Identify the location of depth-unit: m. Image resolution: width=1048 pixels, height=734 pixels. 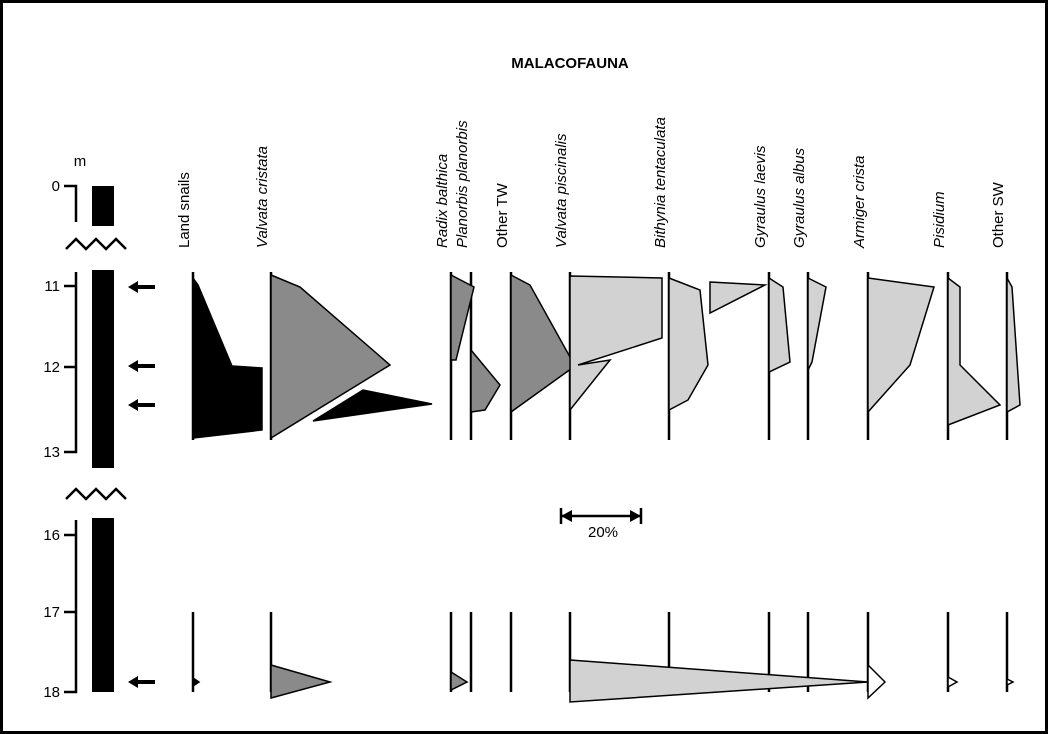
(80, 161).